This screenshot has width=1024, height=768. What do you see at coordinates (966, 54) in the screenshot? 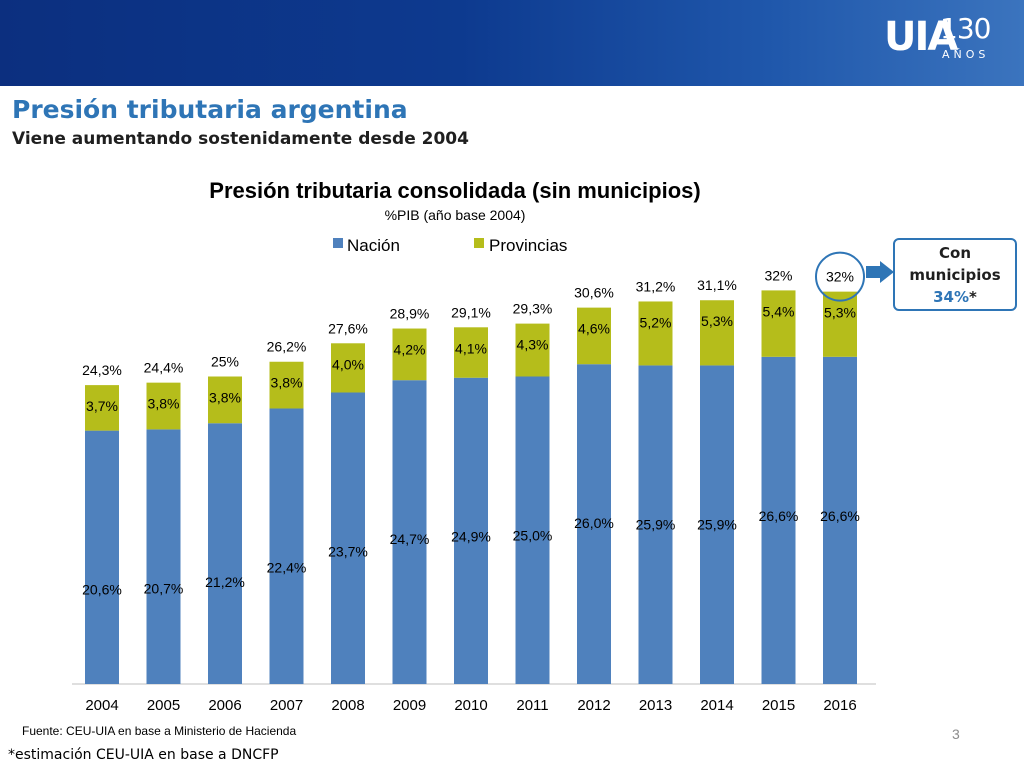
I see `logo-anniversary-label: AÑOS` at bounding box center [966, 54].